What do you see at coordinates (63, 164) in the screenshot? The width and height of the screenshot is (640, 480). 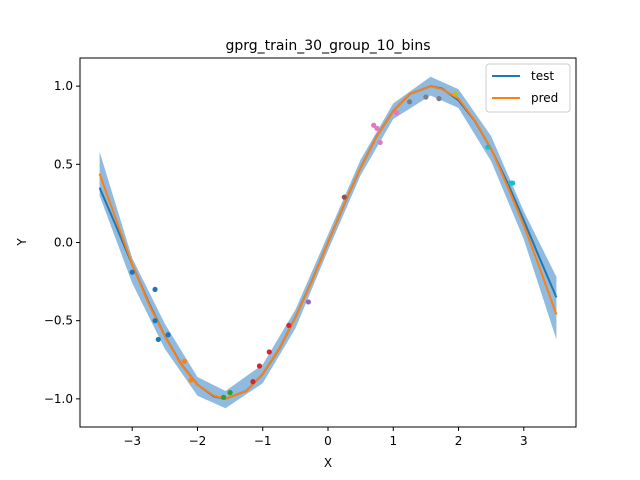 I see `y-tick-label: 0.5` at bounding box center [63, 164].